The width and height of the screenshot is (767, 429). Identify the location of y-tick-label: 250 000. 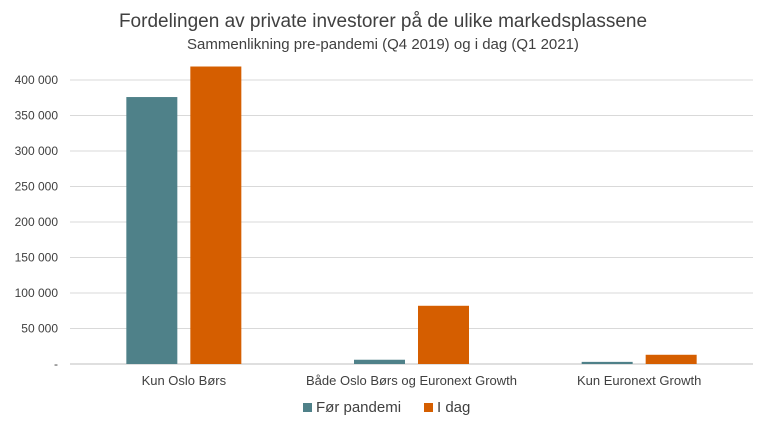
(37, 187).